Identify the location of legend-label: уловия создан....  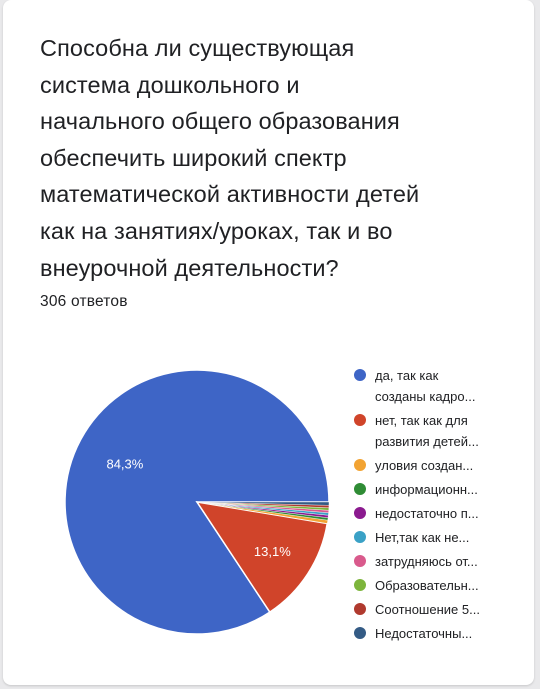
(424, 465).